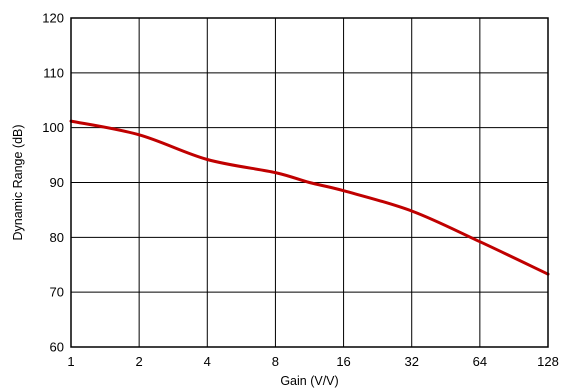 The height and width of the screenshot is (390, 562). I want to click on y-tick-label: 80, so click(57, 237).